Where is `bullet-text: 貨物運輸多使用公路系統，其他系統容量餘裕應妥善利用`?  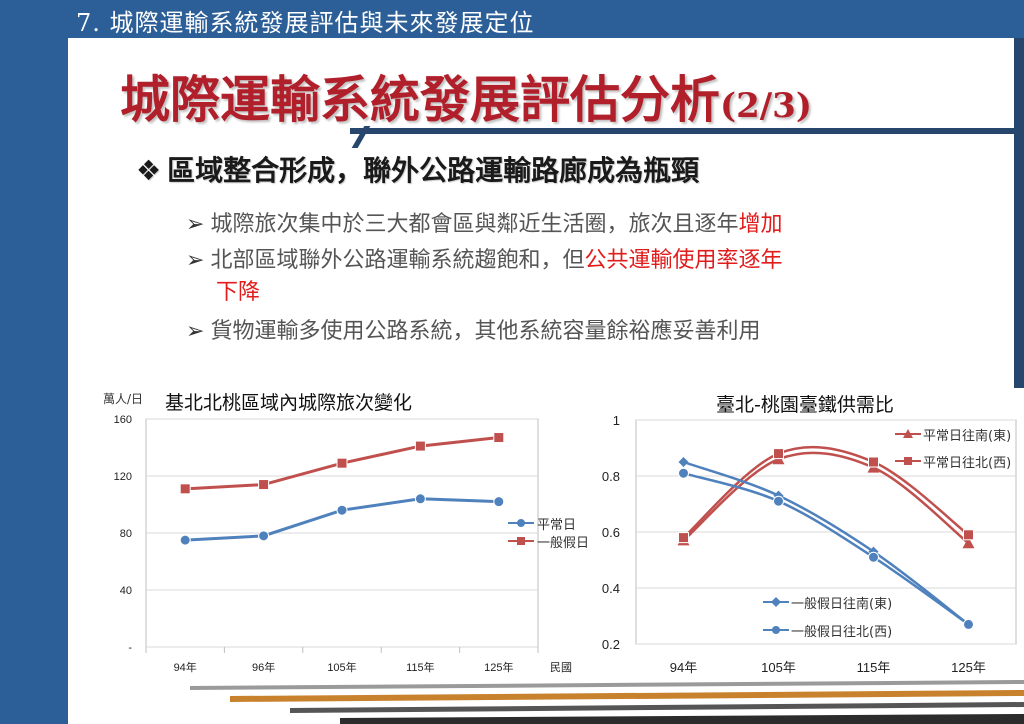
bullet-text: 貨物運輸多使用公路系統，其他系統容量餘裕應妥善利用 is located at coordinates (485, 331).